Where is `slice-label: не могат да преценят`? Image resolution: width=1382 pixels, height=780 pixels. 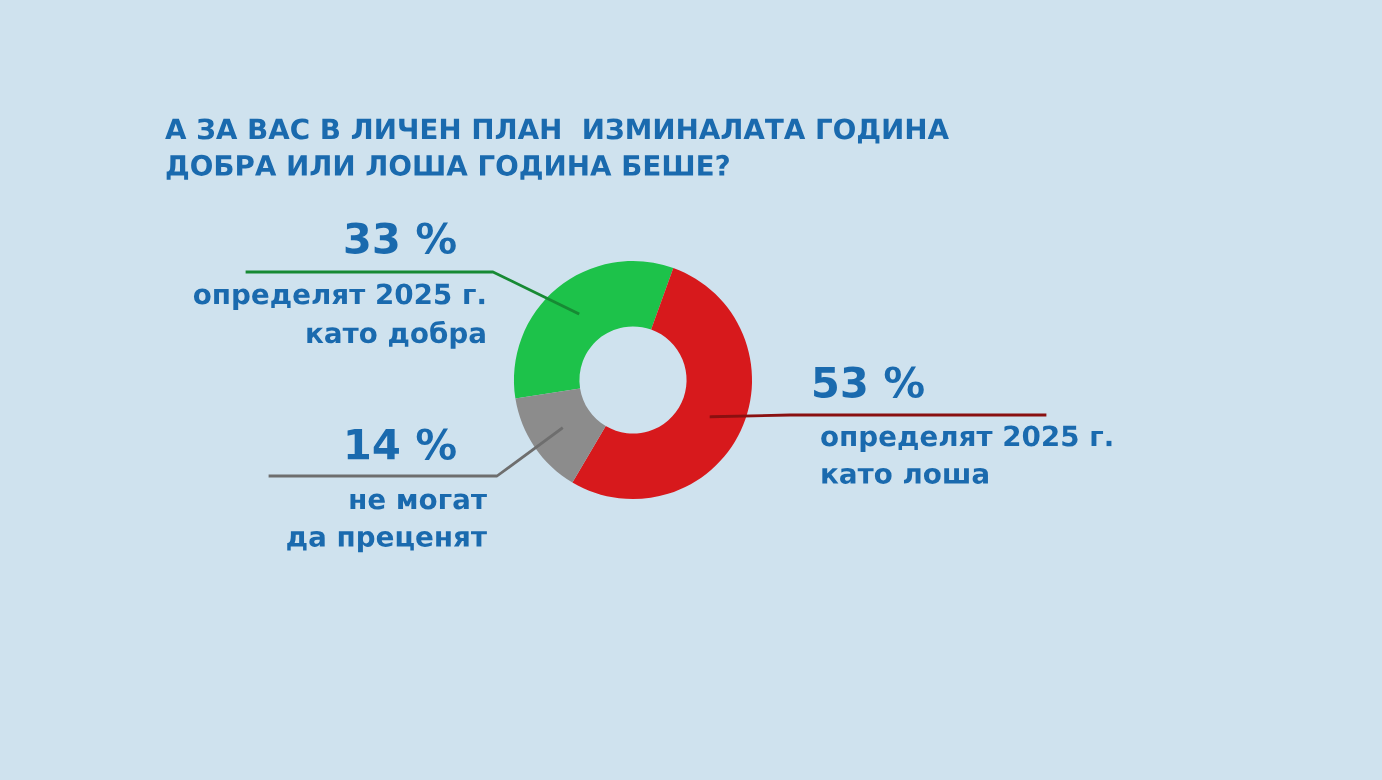
slice-label: не могат да преценят is located at coordinates (387, 523).